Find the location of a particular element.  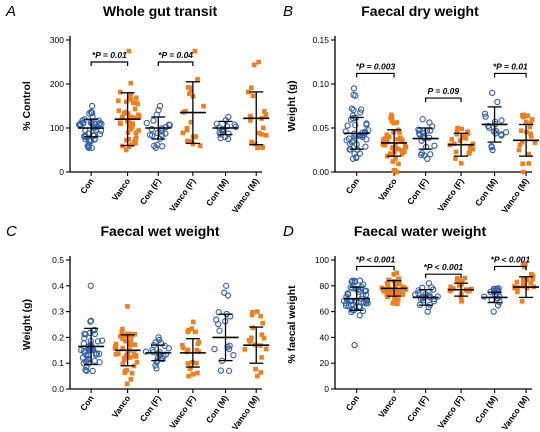

significance-label: *P = 0.04 is located at coordinates (175, 55).